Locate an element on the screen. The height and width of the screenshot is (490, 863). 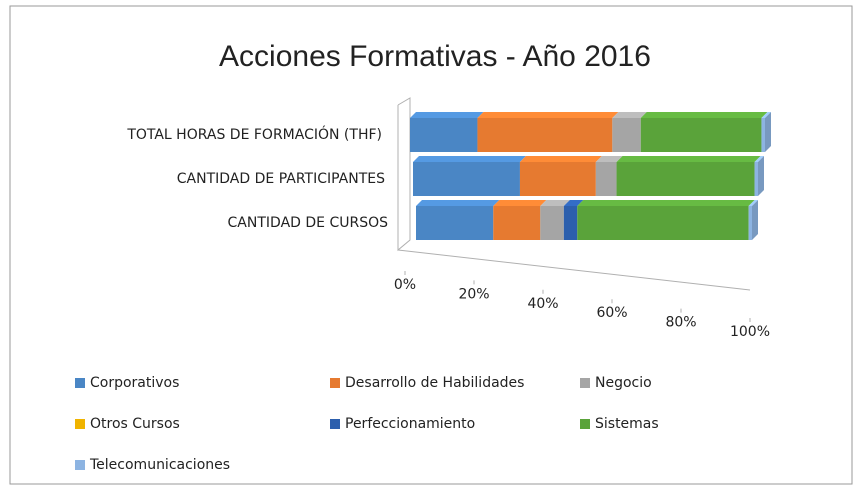
floor-edge is located at coordinates (574, 270).